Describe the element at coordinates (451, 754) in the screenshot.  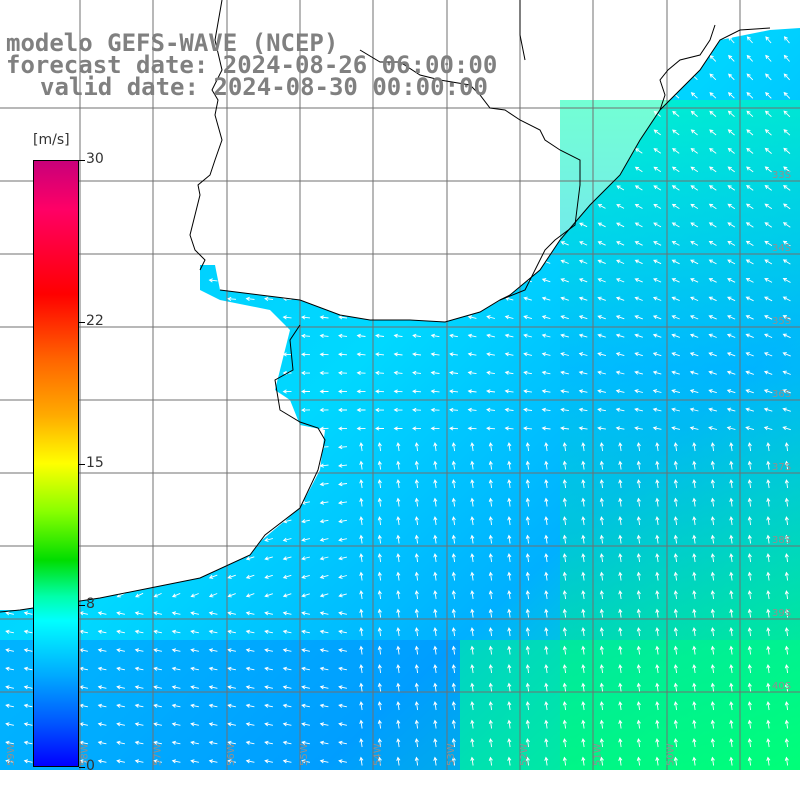
I see `longitude-label: 53W` at that location.